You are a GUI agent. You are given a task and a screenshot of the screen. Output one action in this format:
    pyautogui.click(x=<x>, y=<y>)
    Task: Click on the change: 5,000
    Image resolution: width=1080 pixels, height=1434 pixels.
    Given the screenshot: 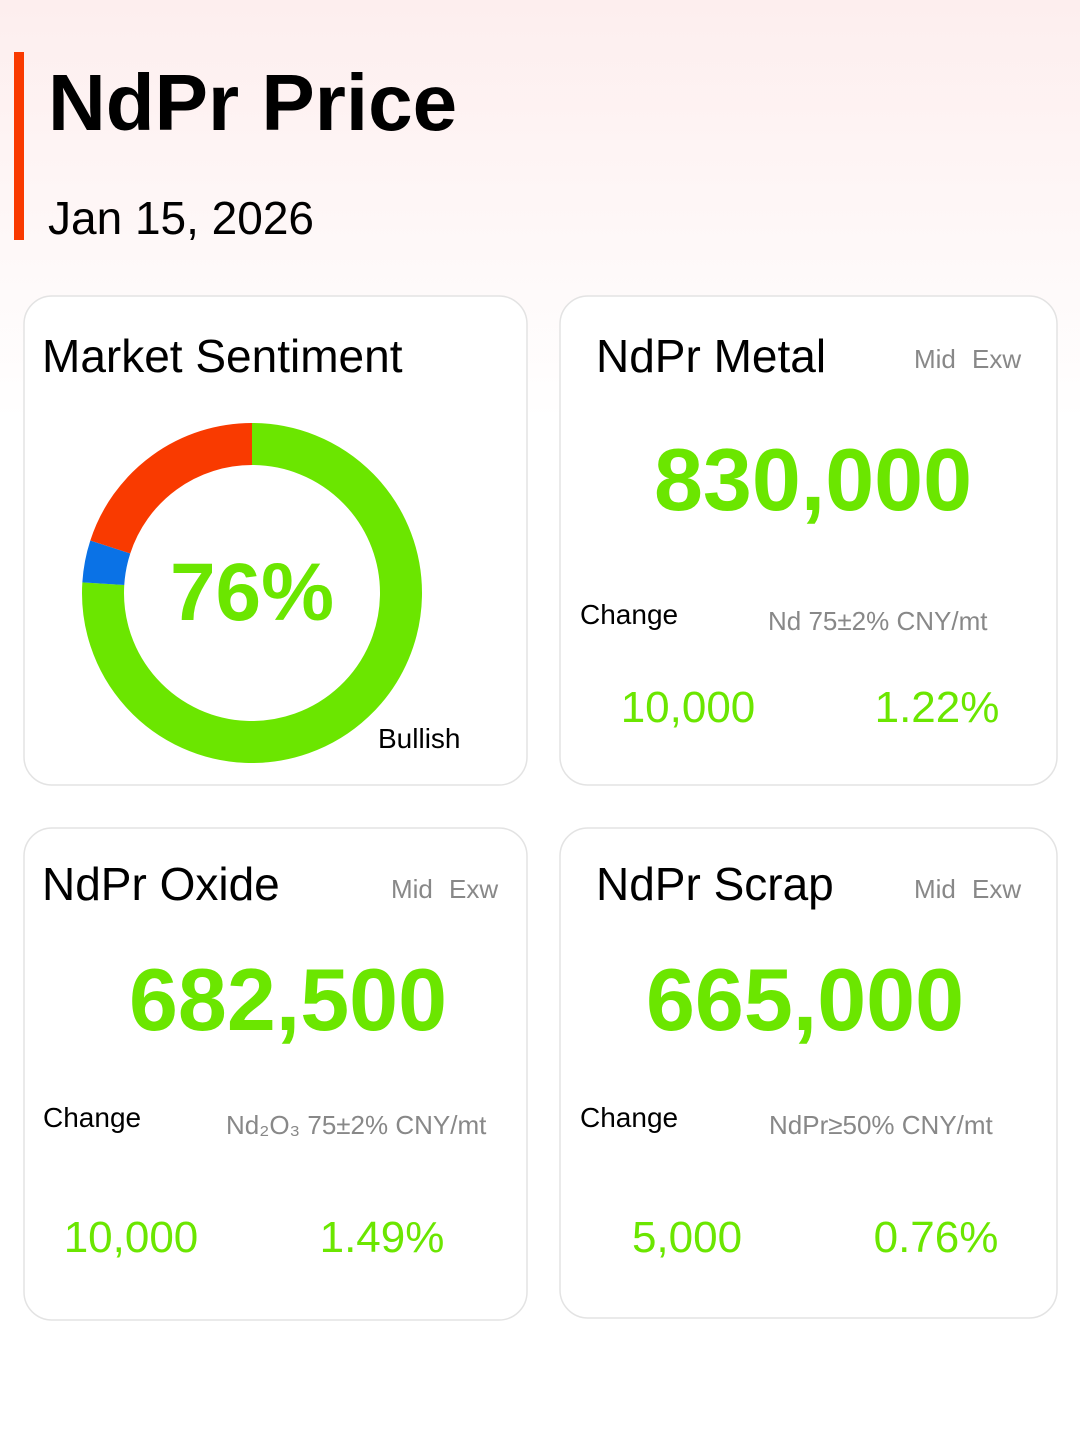 What is the action you would take?
    pyautogui.click(x=687, y=1237)
    